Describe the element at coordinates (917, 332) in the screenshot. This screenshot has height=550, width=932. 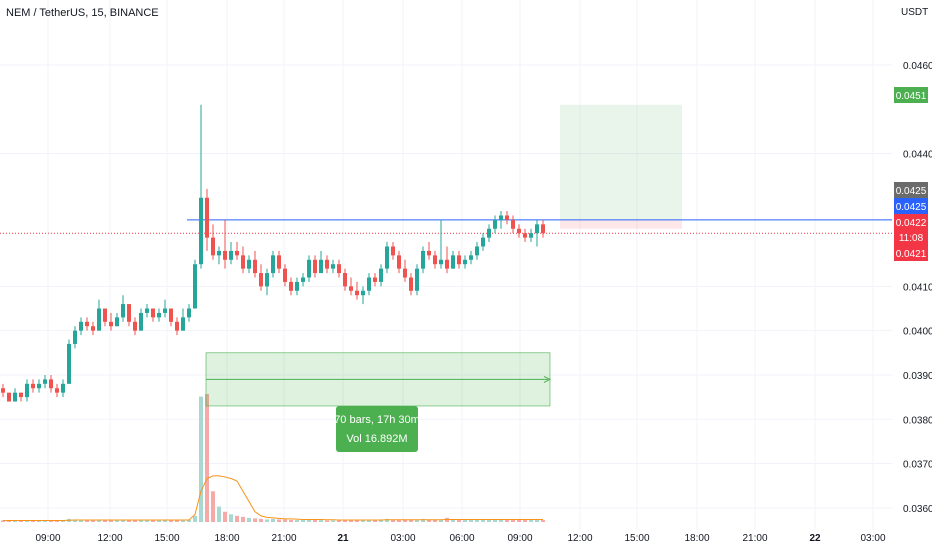
I see `y-tick-label: 0.0400` at that location.